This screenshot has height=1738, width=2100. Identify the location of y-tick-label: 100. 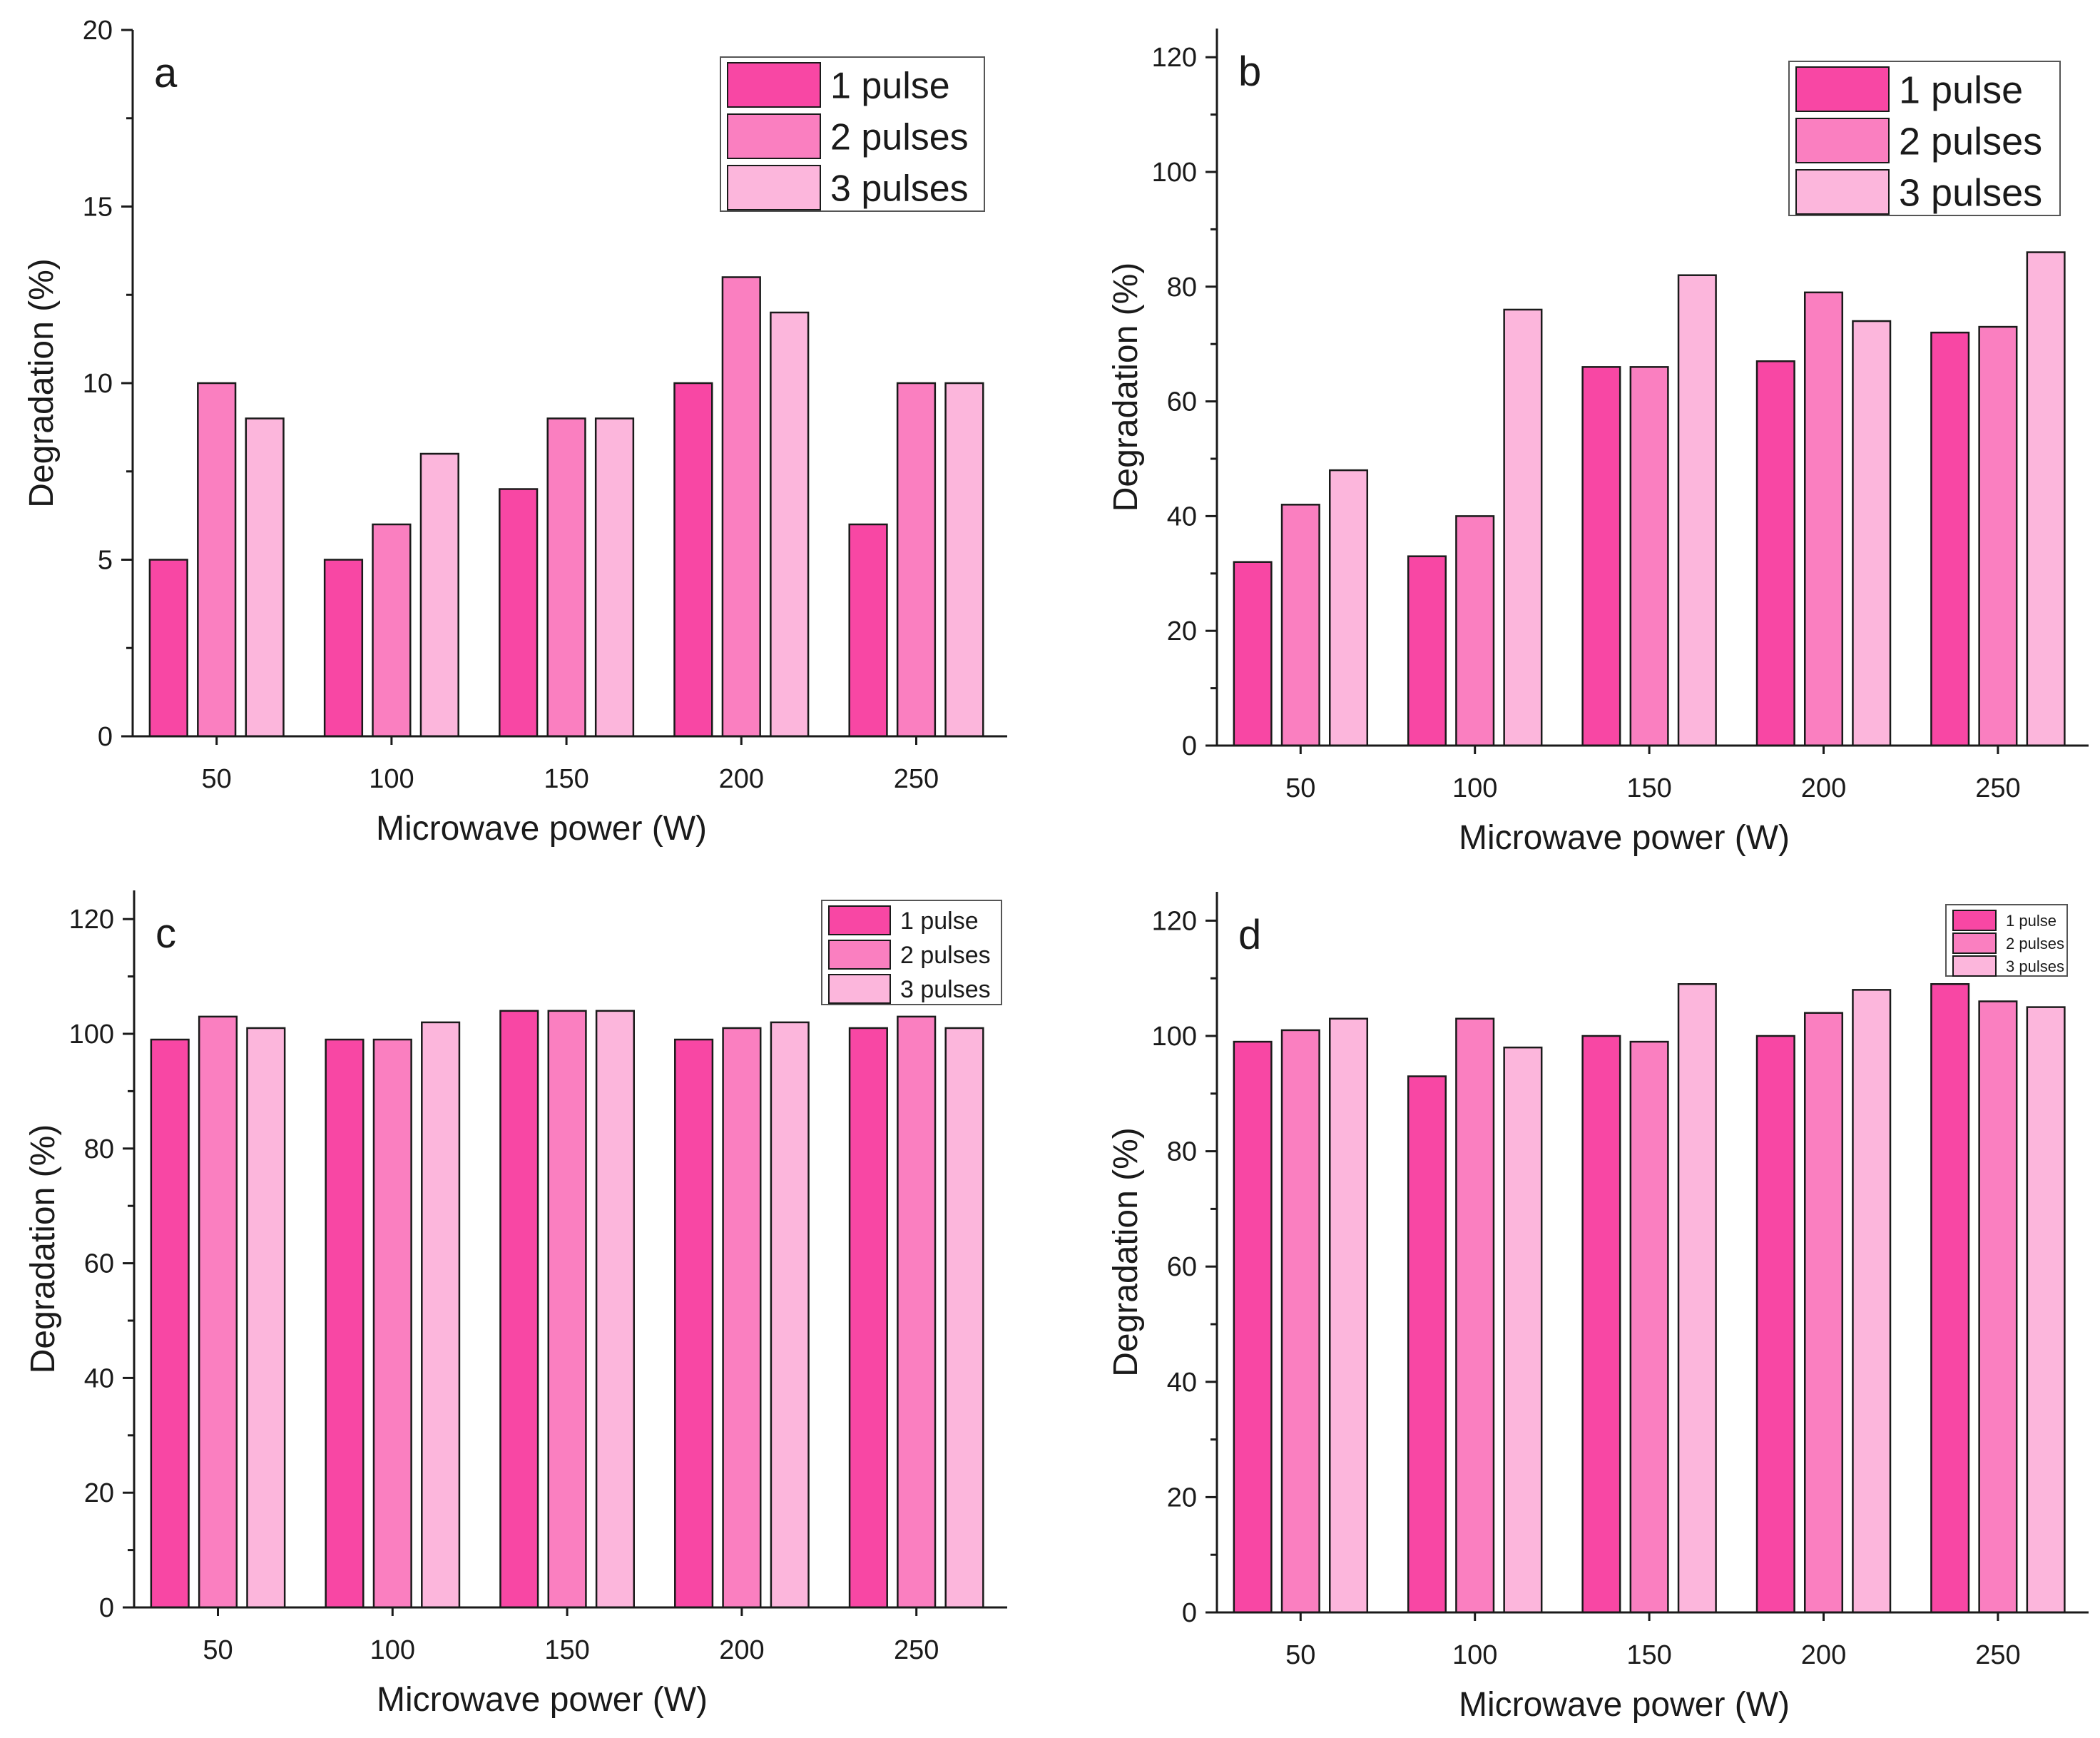
(1174, 173).